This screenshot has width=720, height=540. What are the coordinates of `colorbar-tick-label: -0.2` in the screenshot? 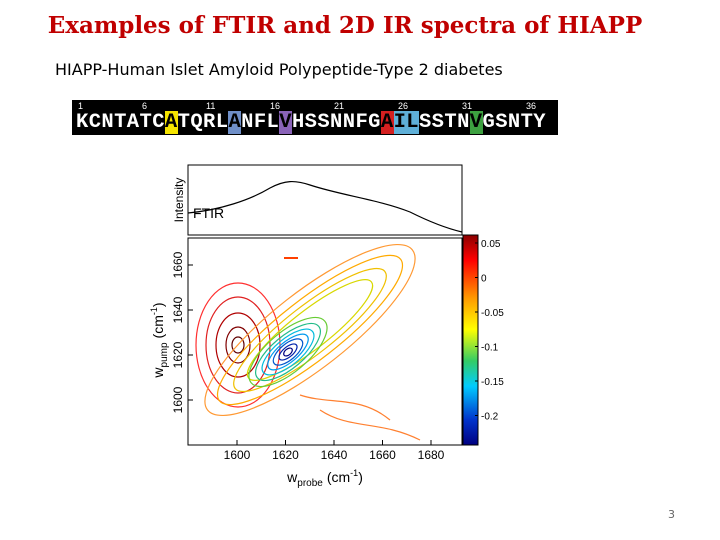 It's located at (490, 417).